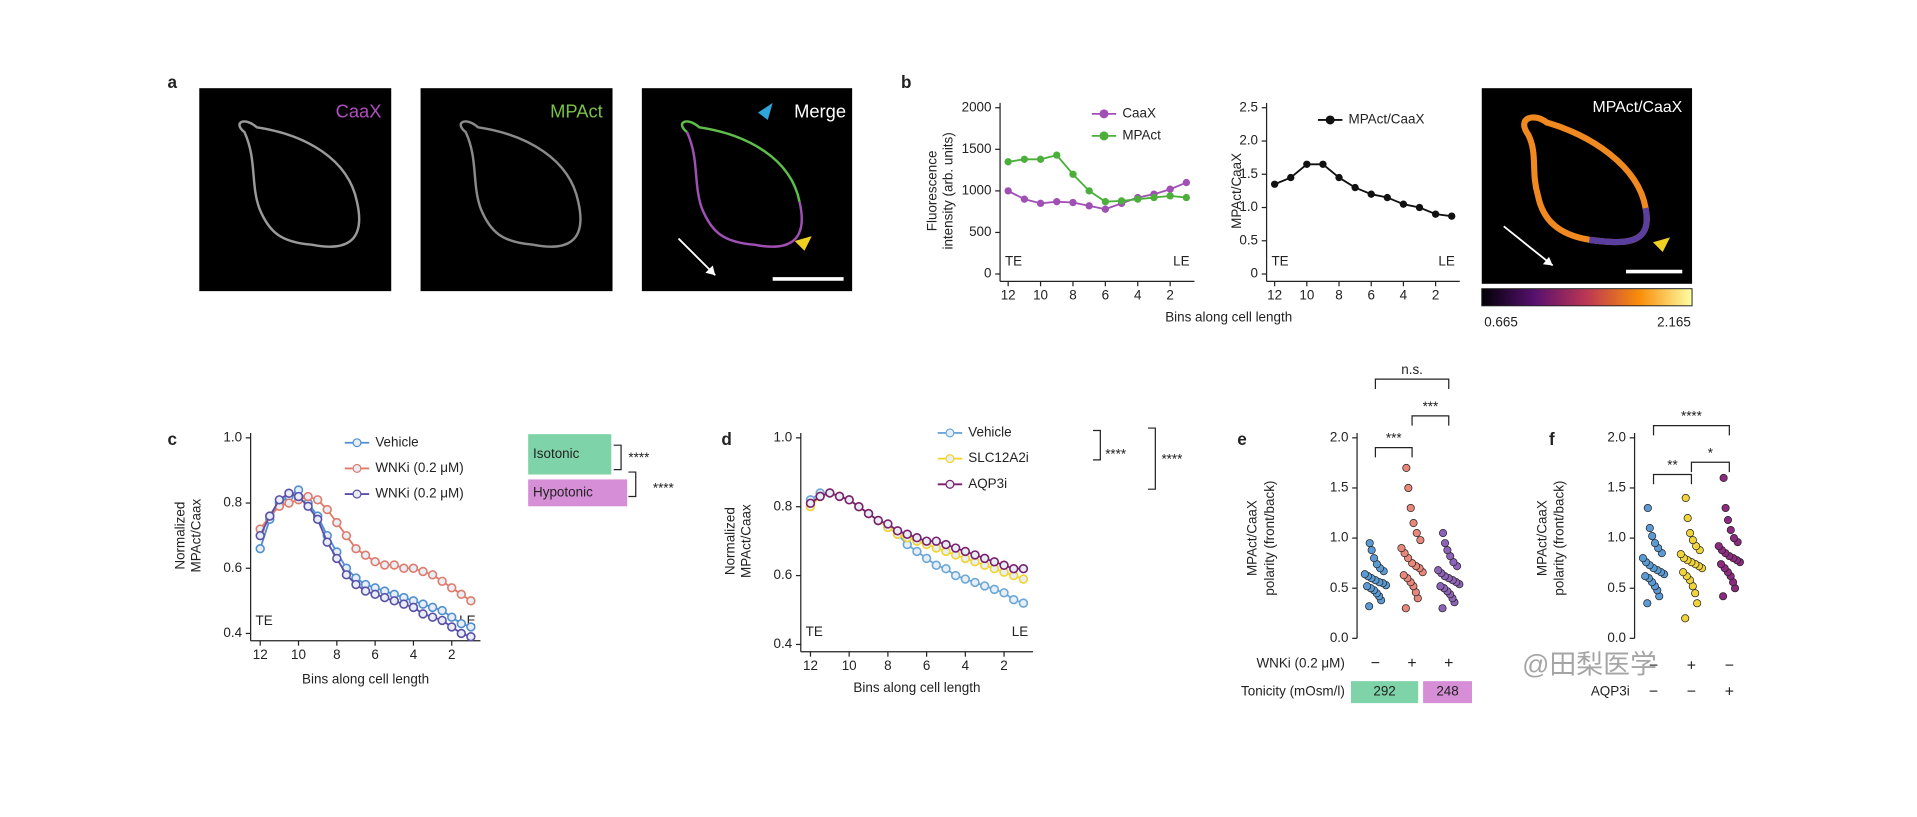 The image size is (1917, 817). What do you see at coordinates (1181, 260) in the screenshot?
I see `annotation: LE` at bounding box center [1181, 260].